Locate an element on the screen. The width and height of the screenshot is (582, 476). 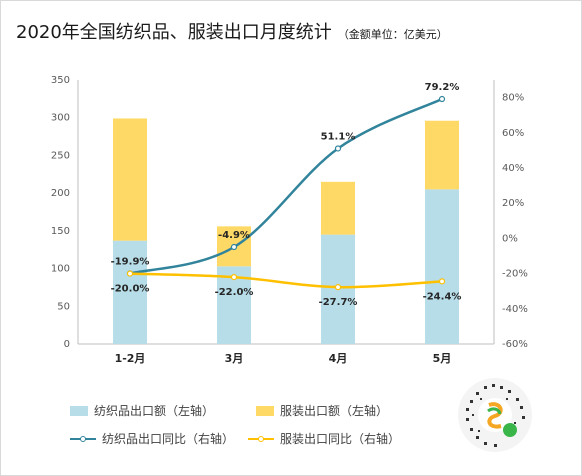
legend-item-textile-export: 纺织品出口额（左轴） is located at coordinates (142, 410).